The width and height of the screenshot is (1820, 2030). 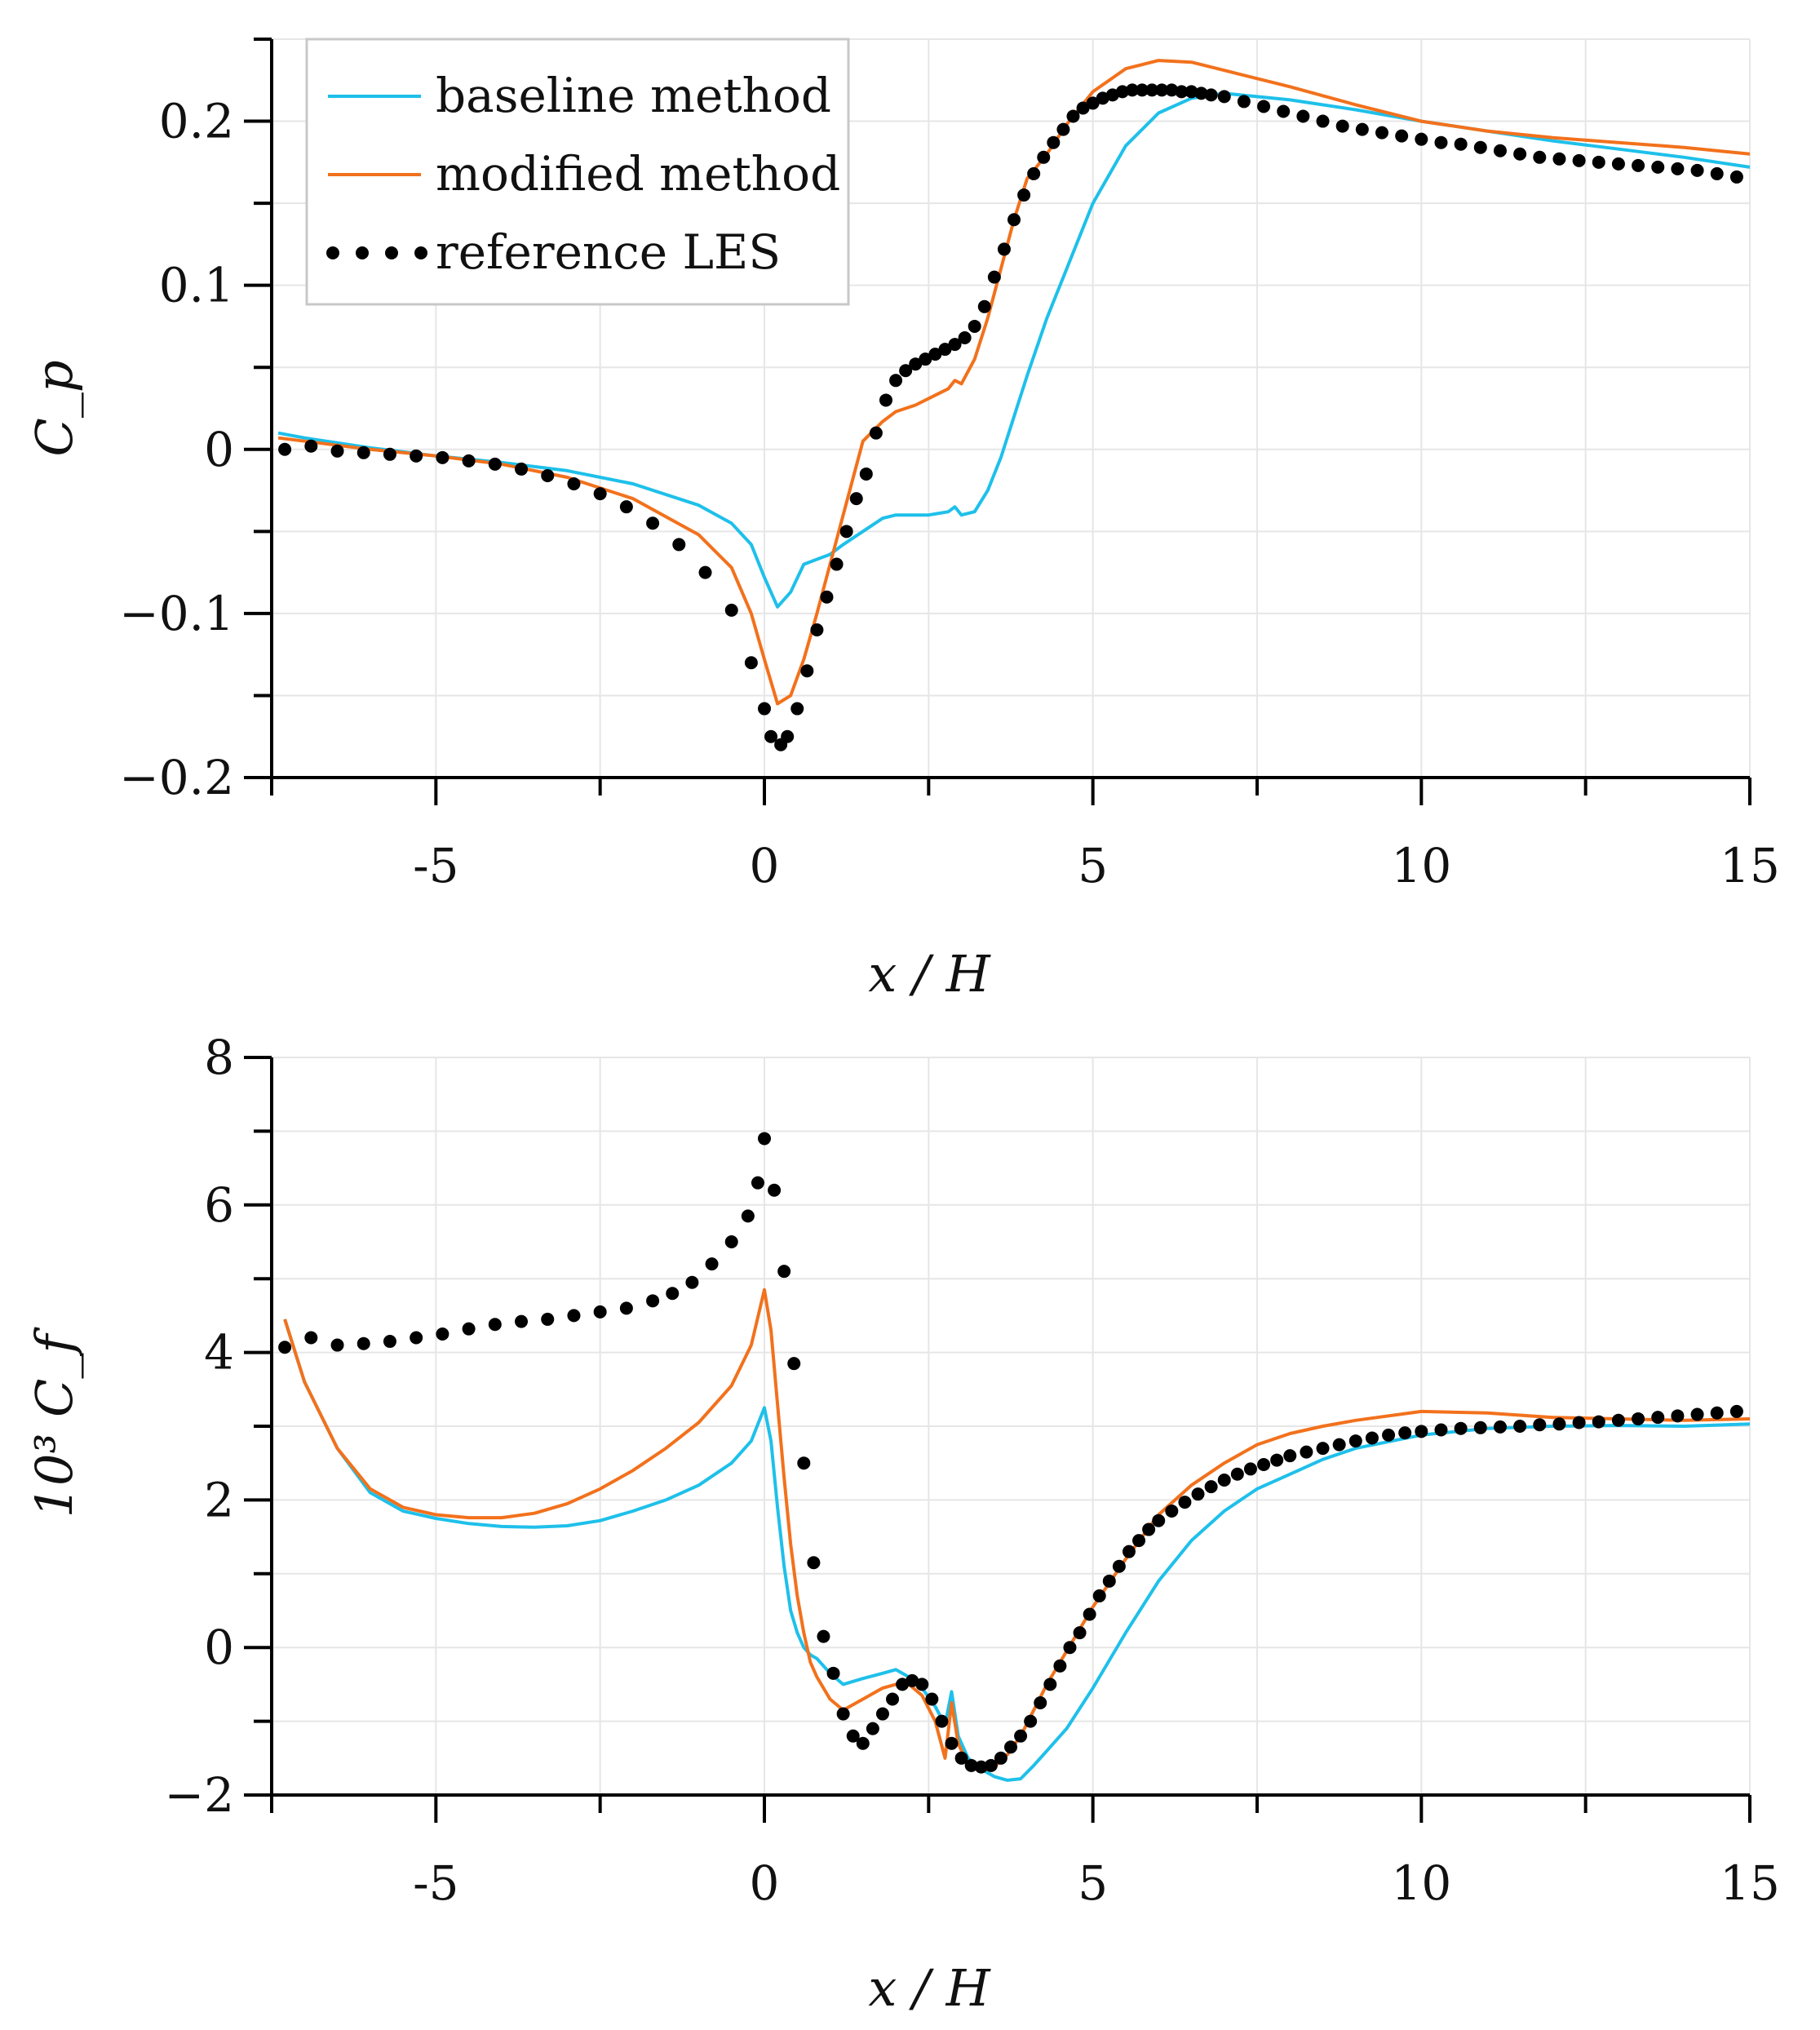 I want to click on y-tick-label: −2, so click(x=200, y=1795).